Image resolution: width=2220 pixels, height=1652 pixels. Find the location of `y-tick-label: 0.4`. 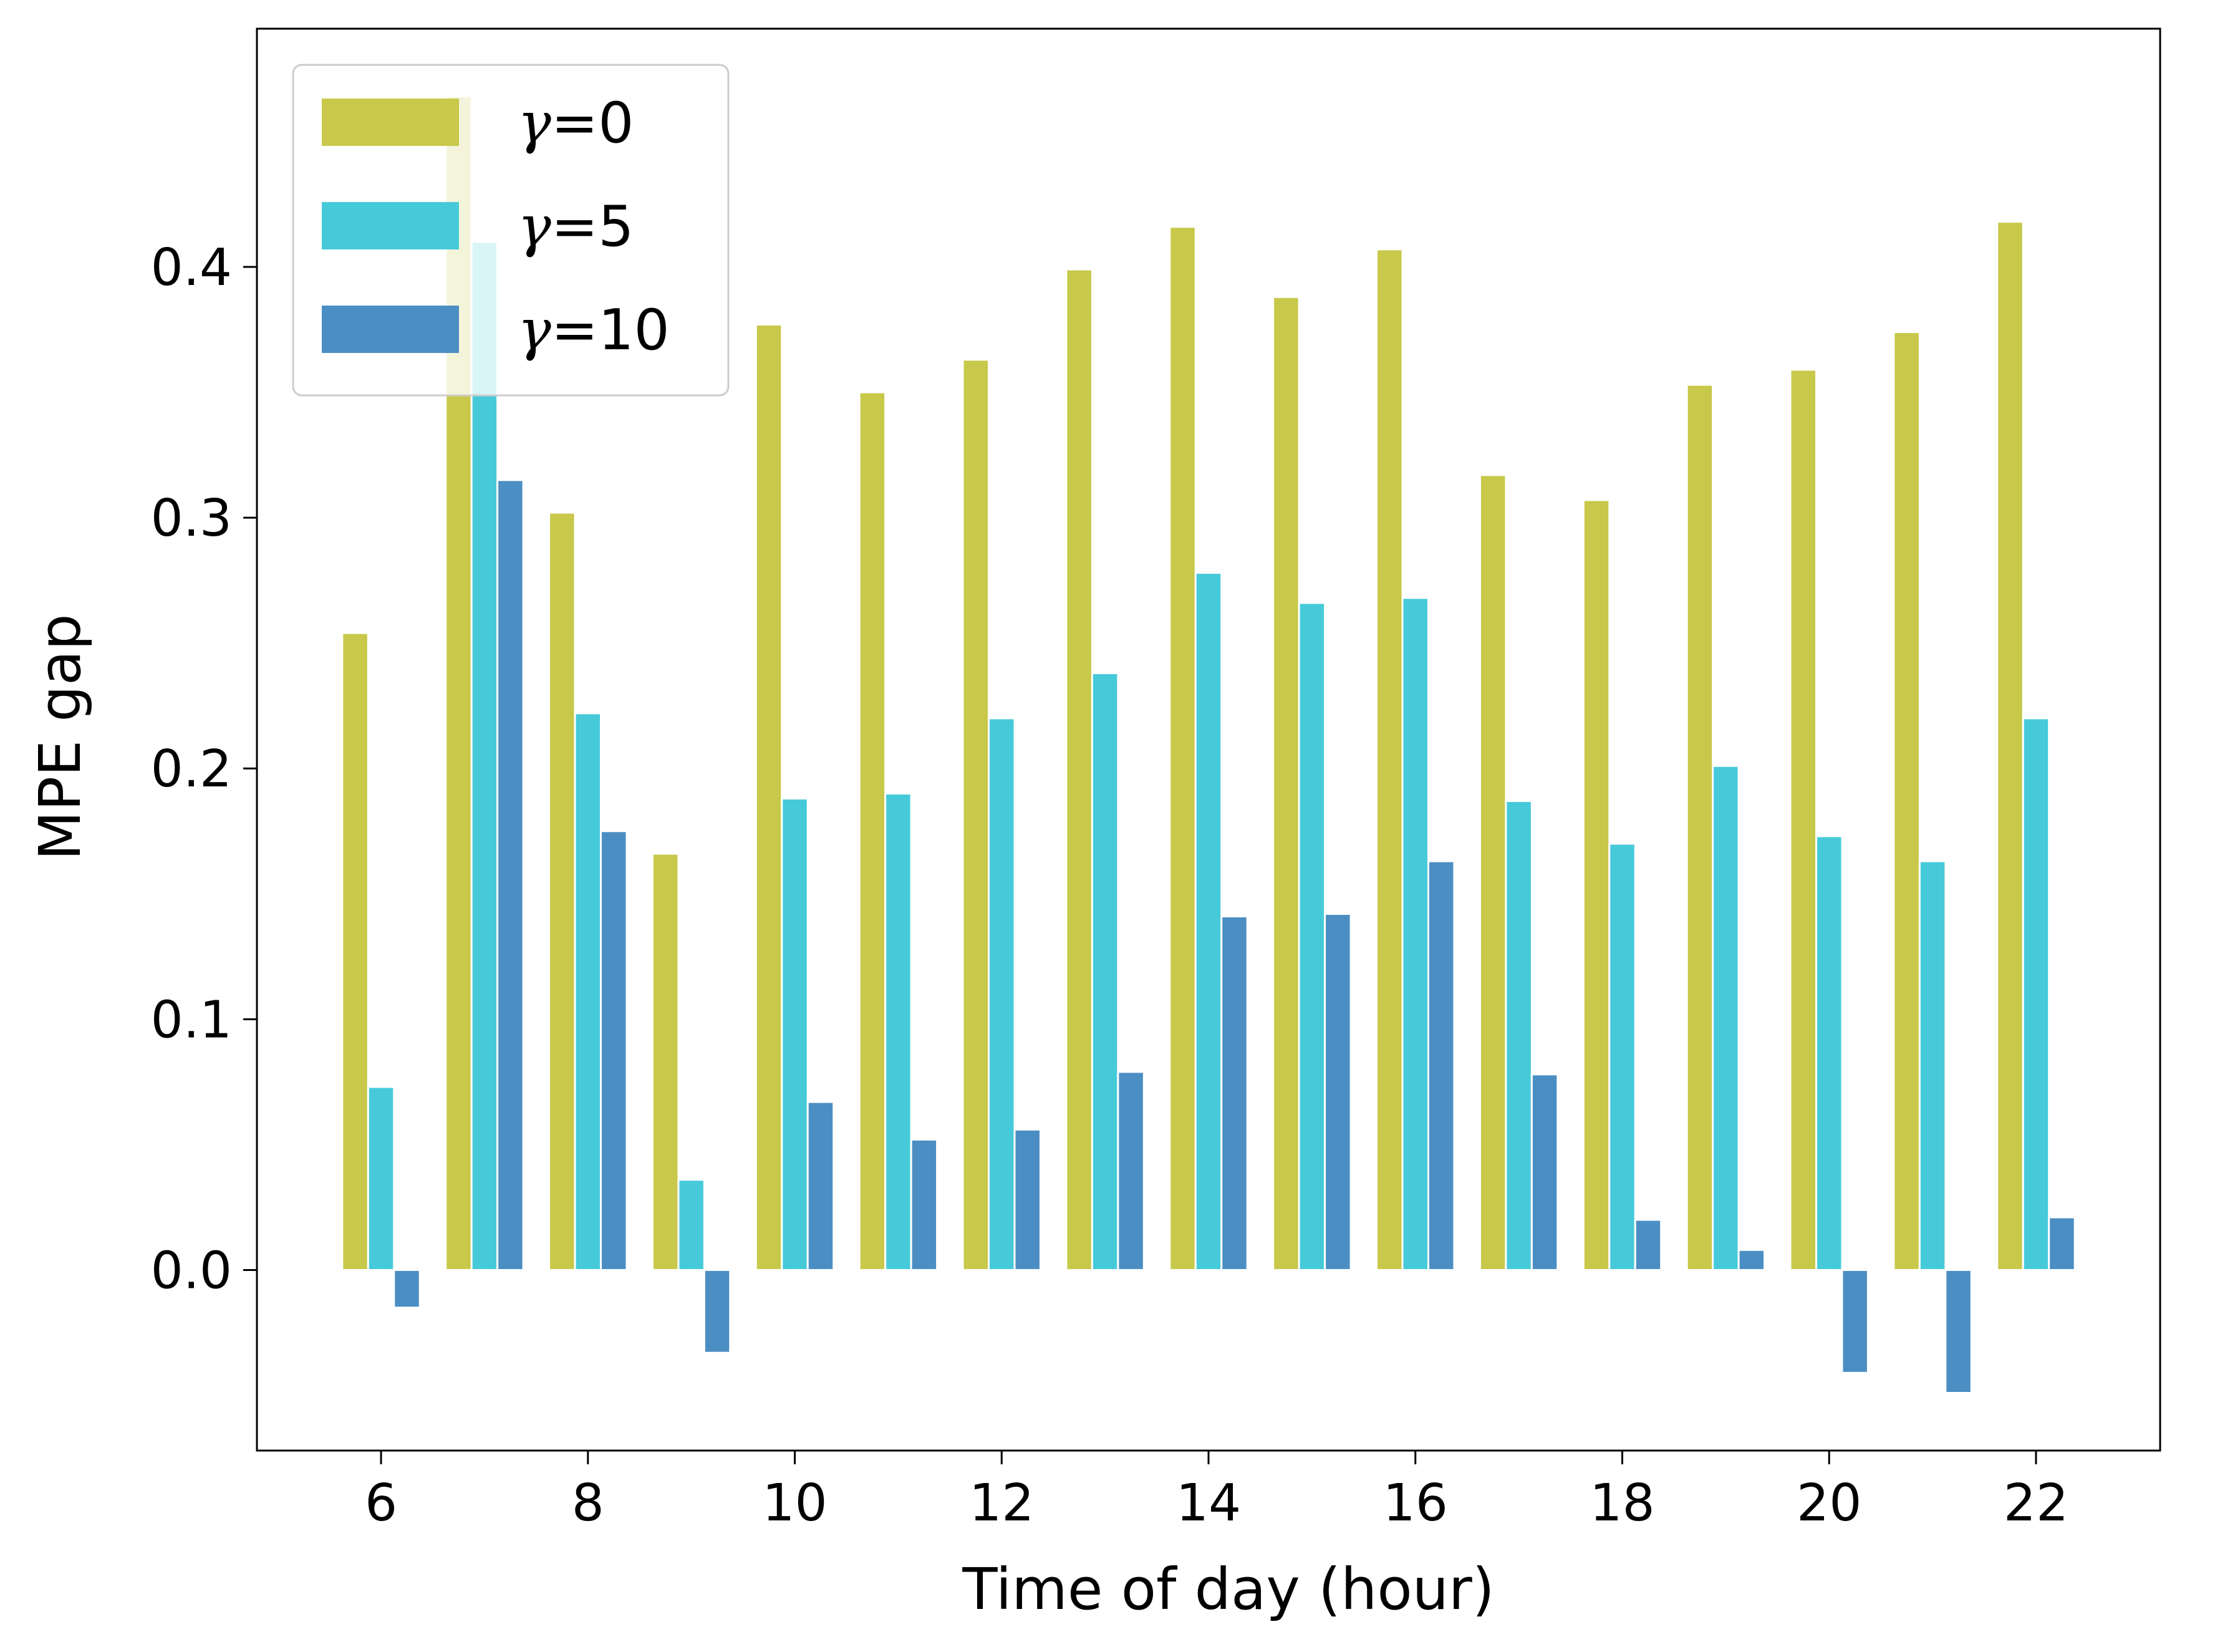

y-tick-label: 0.4 is located at coordinates (191, 267).